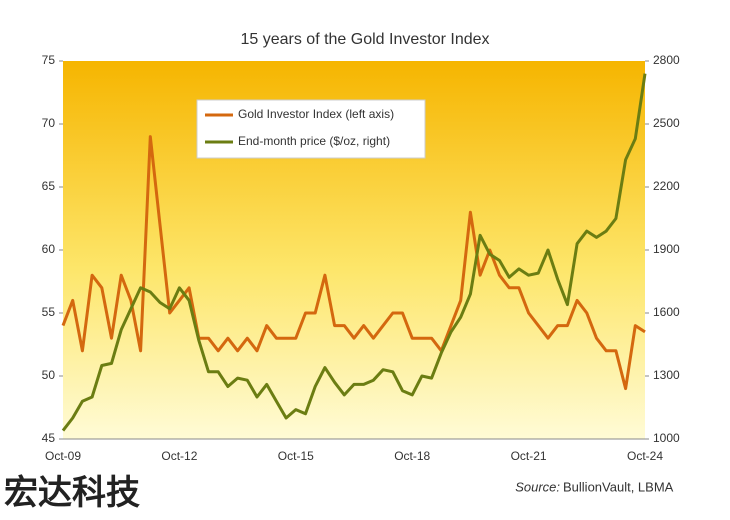 This screenshot has height=520, width=730. I want to click on legend-box, so click(311, 129).